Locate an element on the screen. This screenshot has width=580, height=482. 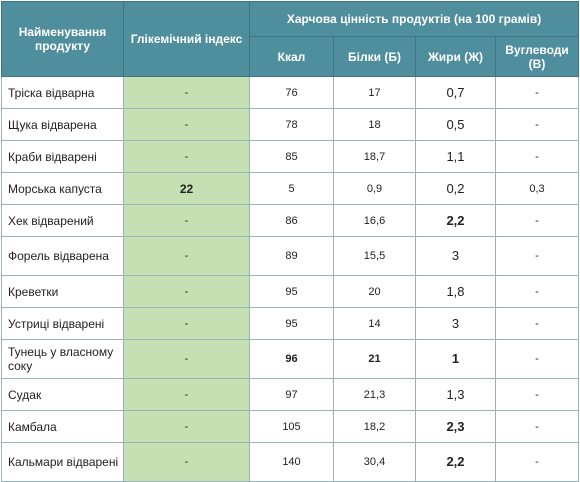
table-row: Устриці відварені - 95 14 3 - is located at coordinates (290, 323).